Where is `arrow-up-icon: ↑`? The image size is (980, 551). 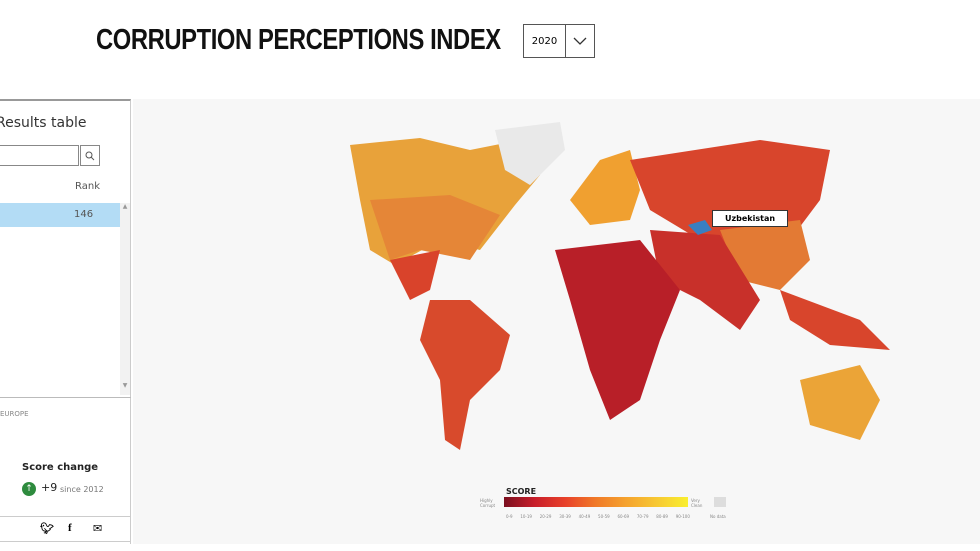
arrow-up-icon: ↑ is located at coordinates (29, 489).